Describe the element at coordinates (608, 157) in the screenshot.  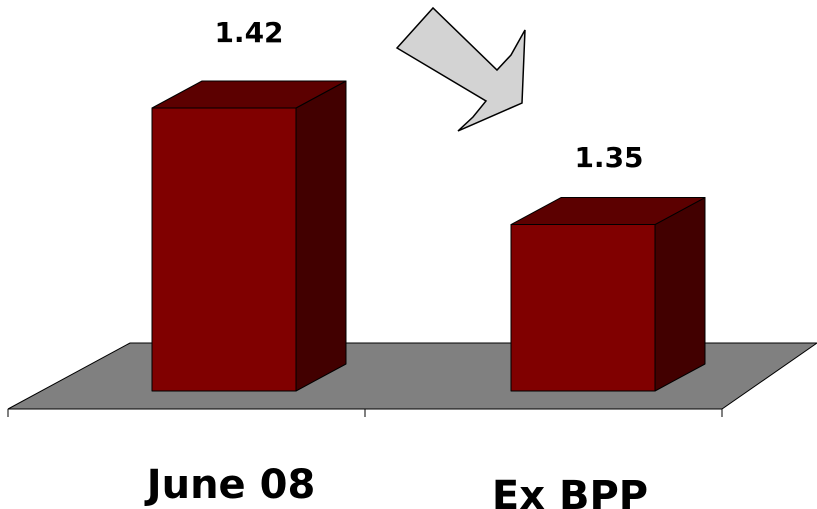
I see `bar-value-label-ex-bpp: 1.35` at that location.